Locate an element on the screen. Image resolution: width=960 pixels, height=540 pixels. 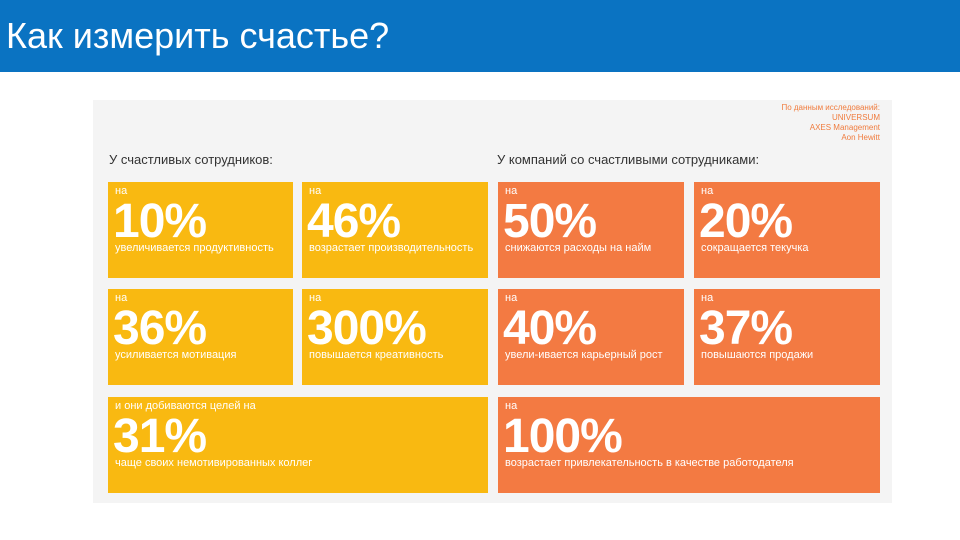
source-line: AXES Management is located at coordinates (844, 127).